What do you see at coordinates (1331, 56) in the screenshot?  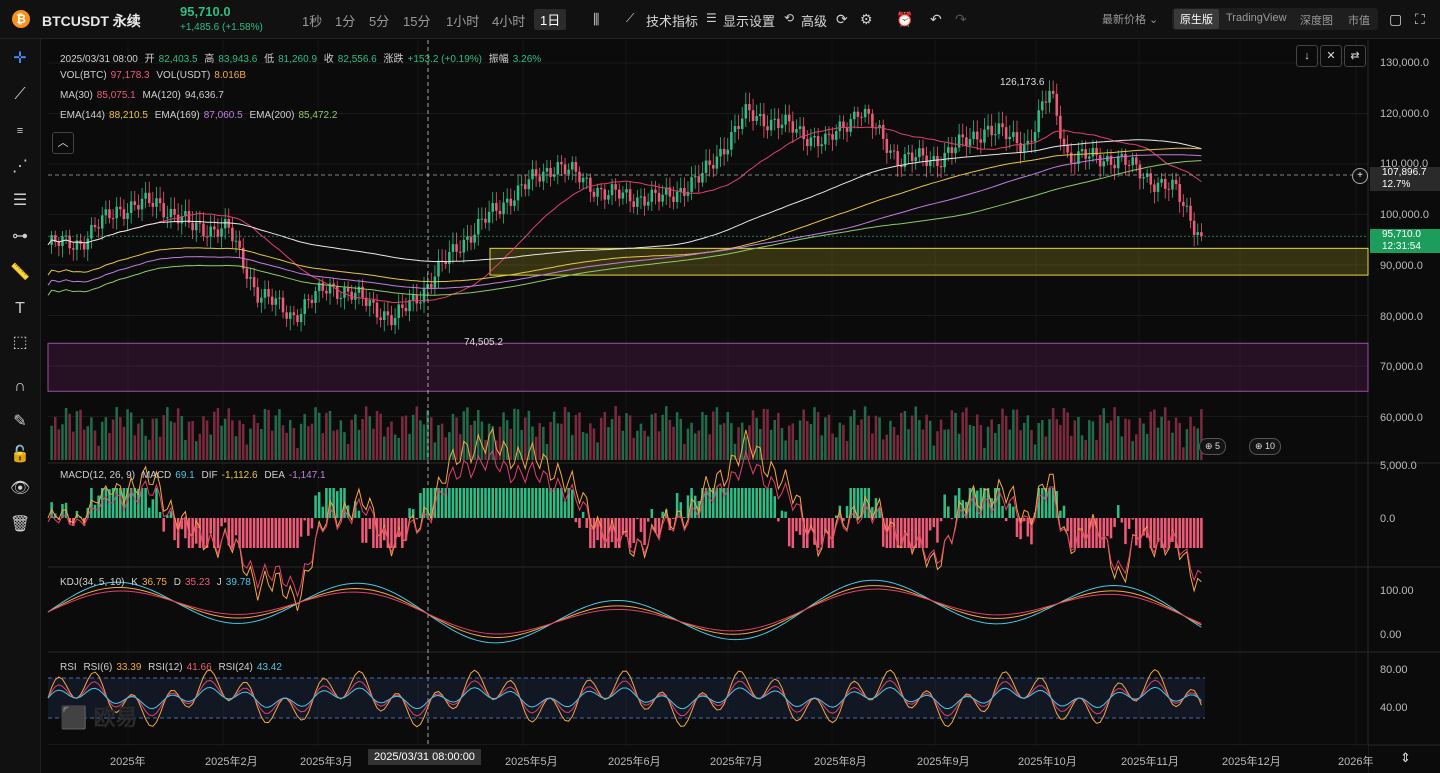 I see `close-x-icon: ✕` at bounding box center [1331, 56].